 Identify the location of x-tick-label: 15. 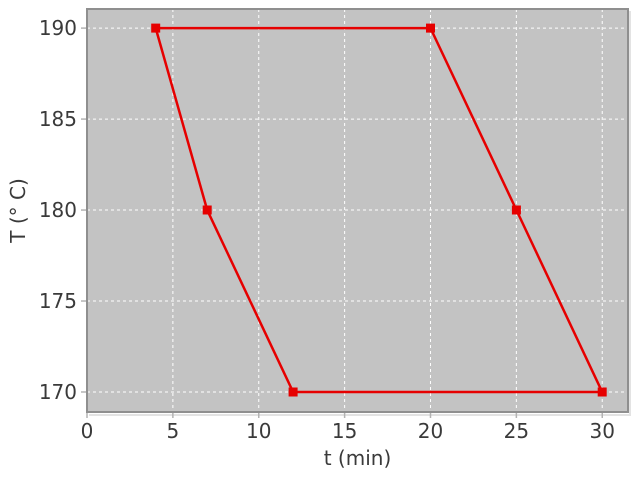
(344, 431).